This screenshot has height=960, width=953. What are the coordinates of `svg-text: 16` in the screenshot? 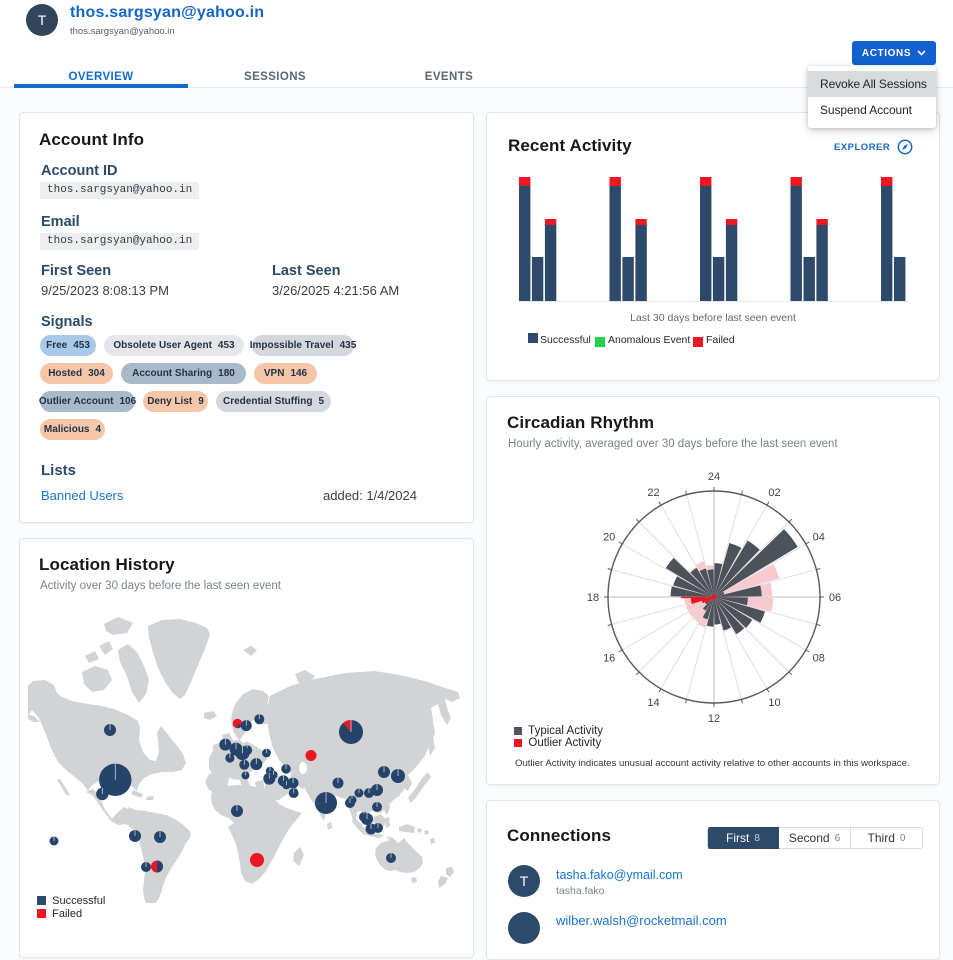 It's located at (609, 659).